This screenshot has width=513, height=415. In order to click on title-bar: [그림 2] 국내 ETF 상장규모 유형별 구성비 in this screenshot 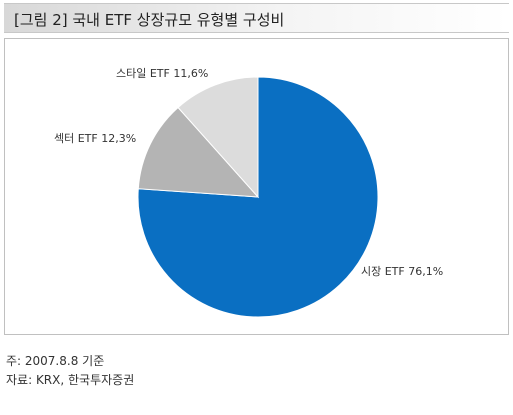, I will do `click(256, 18)`.